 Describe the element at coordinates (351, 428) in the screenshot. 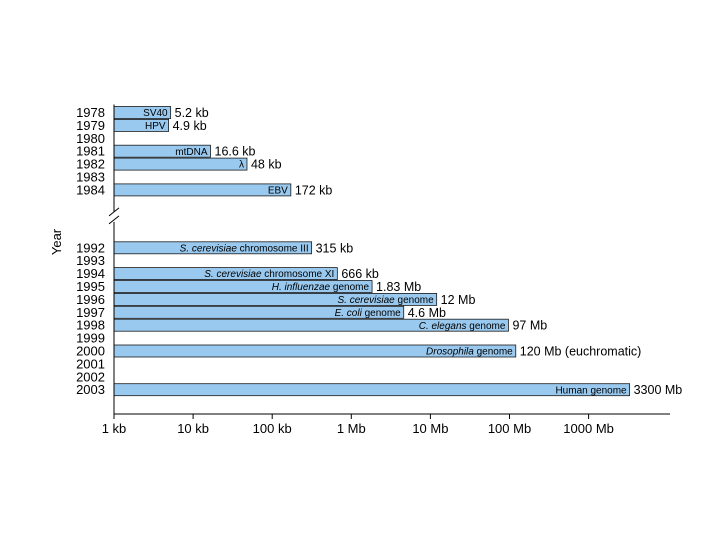

I see `x-tick-label: 1 Mb` at that location.